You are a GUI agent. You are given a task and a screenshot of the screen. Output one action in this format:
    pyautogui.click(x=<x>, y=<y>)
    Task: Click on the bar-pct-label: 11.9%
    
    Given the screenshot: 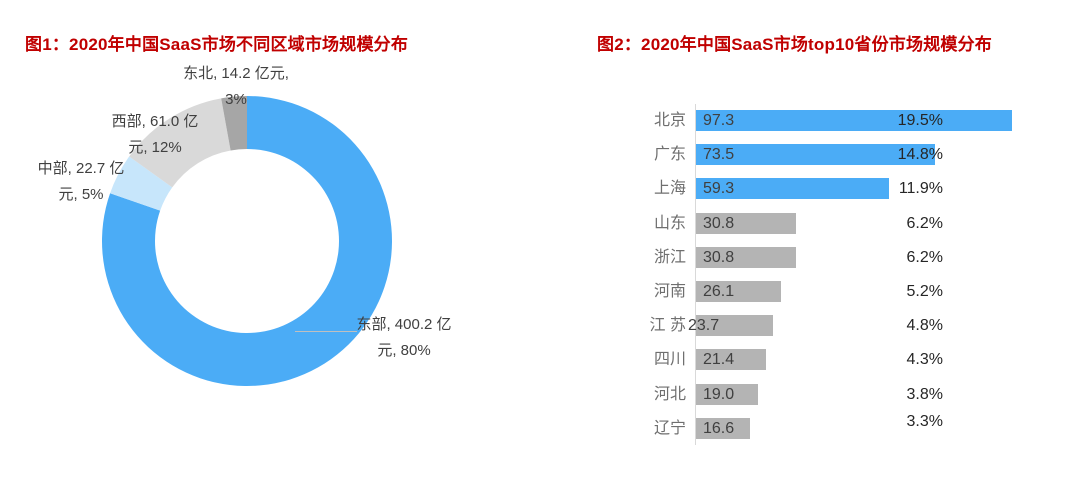 What is the action you would take?
    pyautogui.click(x=920, y=188)
    